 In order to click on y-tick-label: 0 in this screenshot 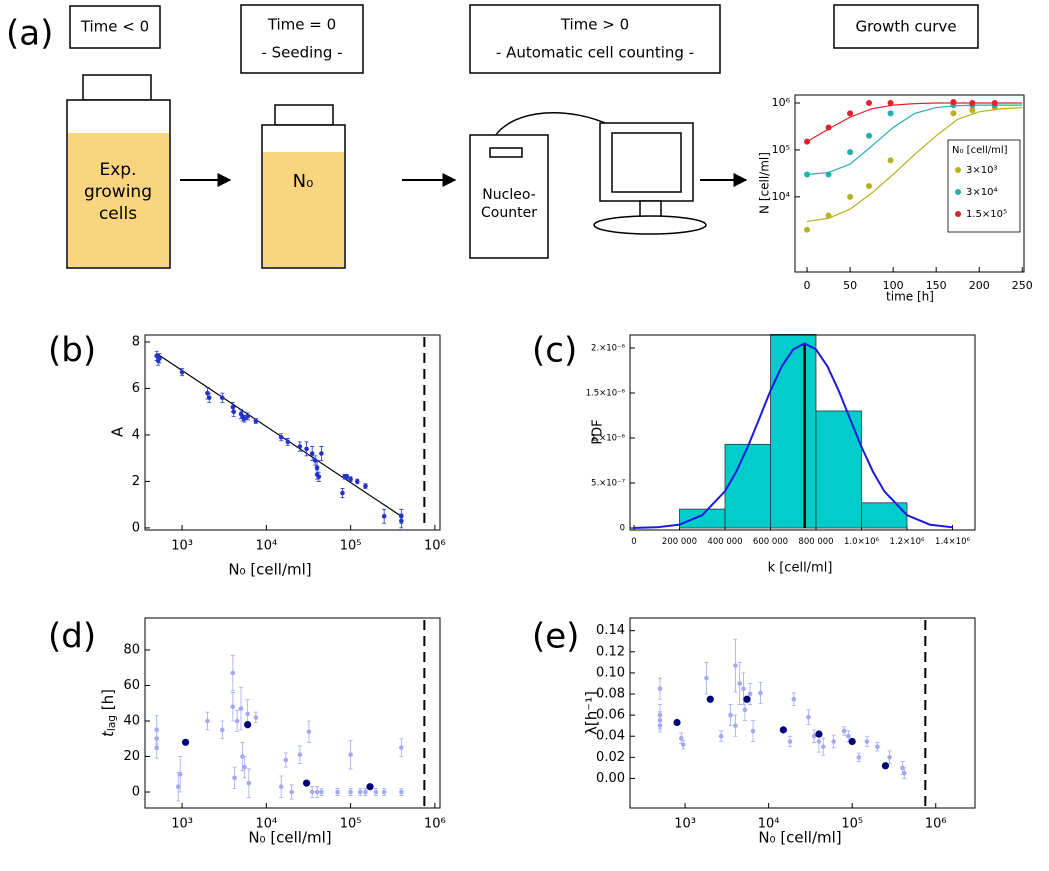, I will do `click(136, 527)`.